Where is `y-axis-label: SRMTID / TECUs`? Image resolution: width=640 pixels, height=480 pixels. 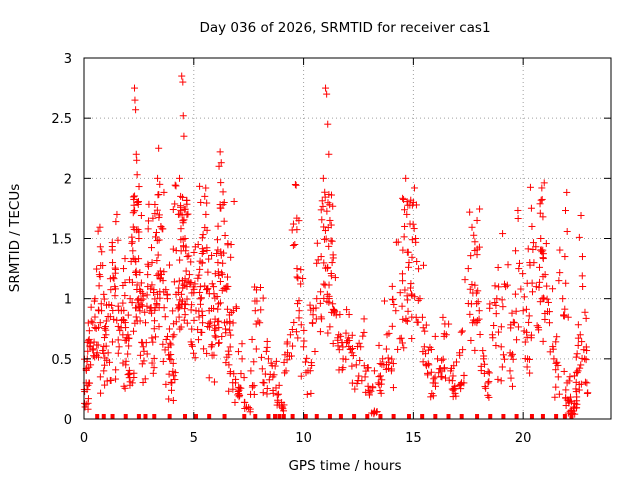 y-axis-label: SRMTID / TECUs is located at coordinates (15, 238).